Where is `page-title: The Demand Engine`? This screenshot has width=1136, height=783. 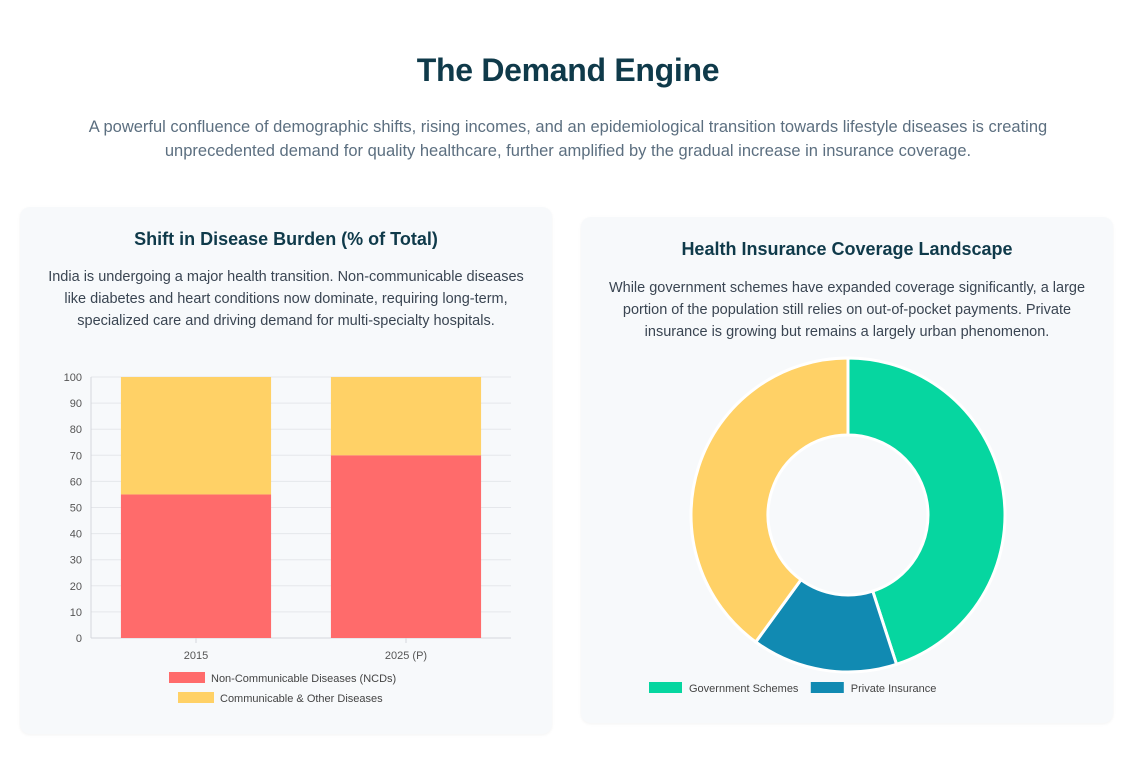
page-title: The Demand Engine is located at coordinates (568, 70).